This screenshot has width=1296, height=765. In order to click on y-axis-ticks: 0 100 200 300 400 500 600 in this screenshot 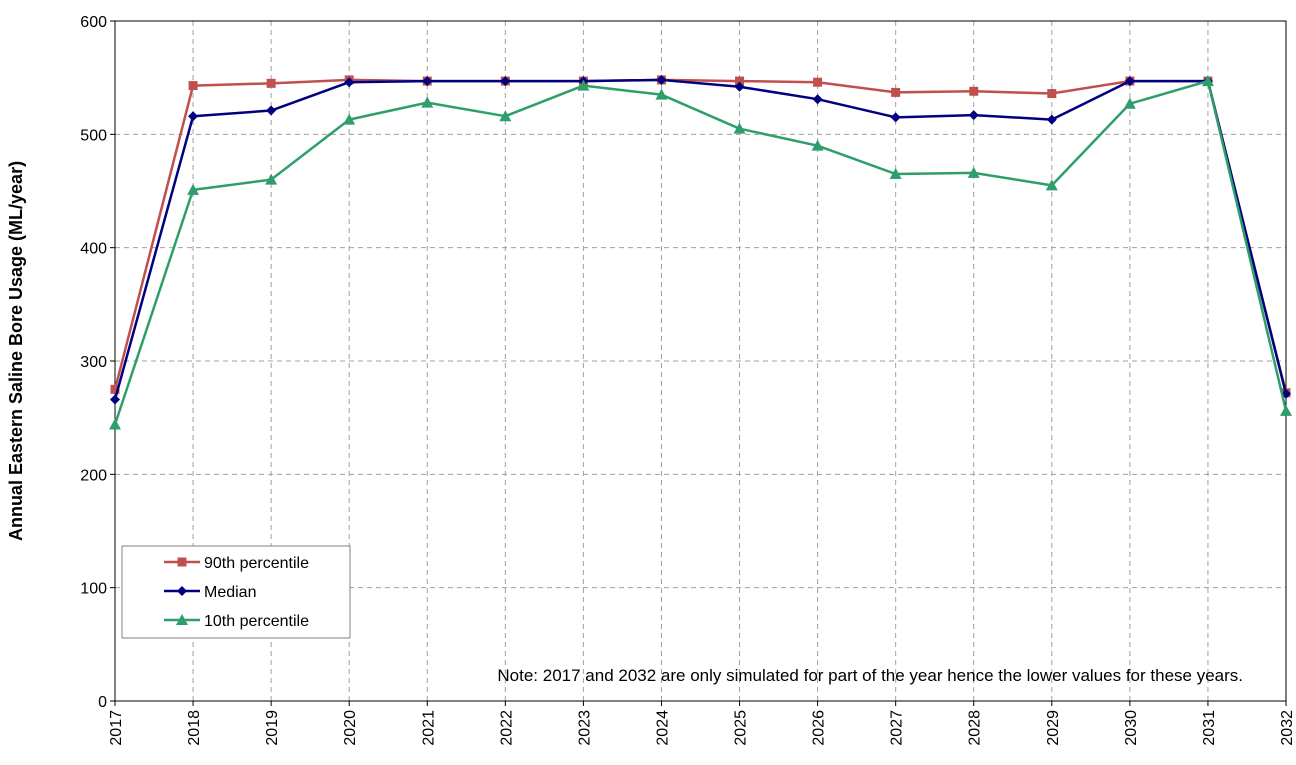, I will do `click(97, 362)`.